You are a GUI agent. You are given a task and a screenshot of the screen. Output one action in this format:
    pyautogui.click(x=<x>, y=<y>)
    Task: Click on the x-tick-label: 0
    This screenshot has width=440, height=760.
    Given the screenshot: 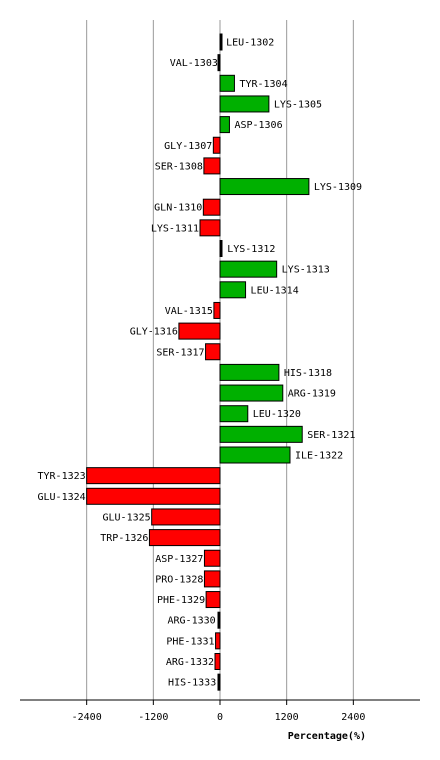 What is the action you would take?
    pyautogui.click(x=220, y=717)
    